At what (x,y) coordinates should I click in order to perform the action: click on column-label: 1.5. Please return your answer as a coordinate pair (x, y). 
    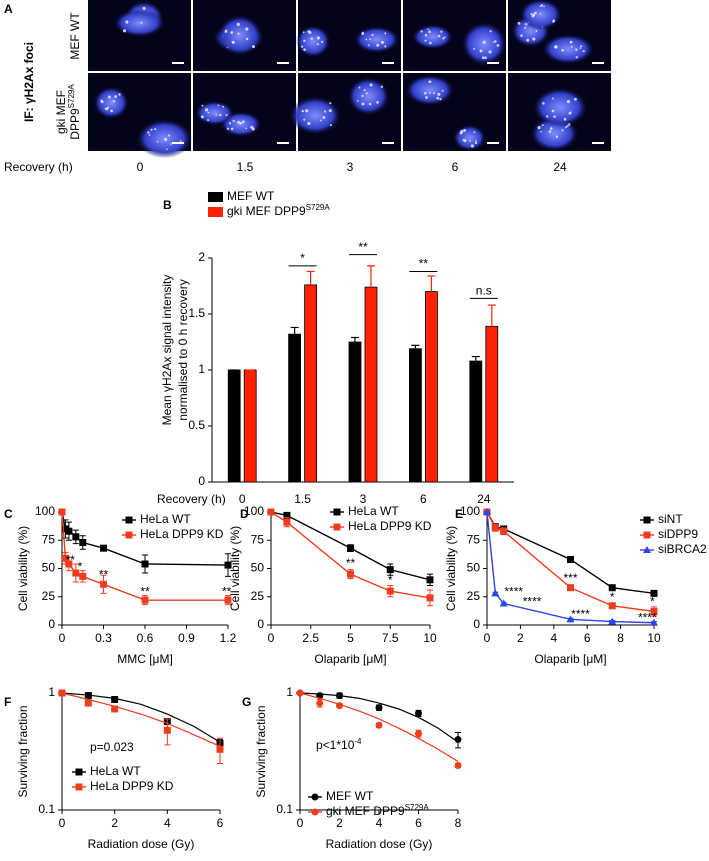
    Looking at the image, I should click on (245, 167).